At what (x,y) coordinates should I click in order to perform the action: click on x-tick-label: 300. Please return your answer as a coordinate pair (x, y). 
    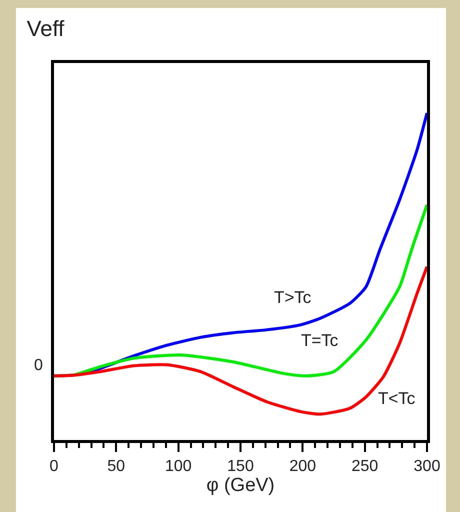
    Looking at the image, I should click on (427, 467).